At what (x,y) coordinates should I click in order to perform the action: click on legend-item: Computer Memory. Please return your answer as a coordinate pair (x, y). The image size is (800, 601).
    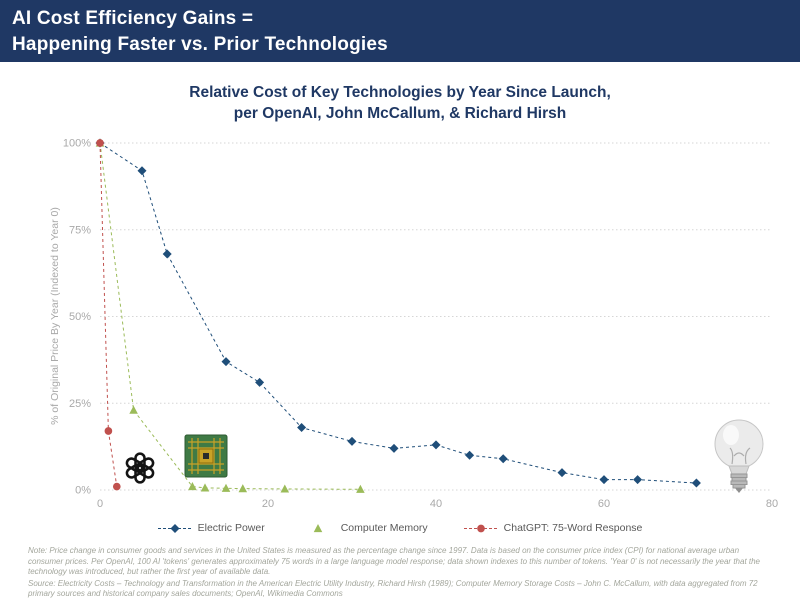
    Looking at the image, I should click on (364, 528).